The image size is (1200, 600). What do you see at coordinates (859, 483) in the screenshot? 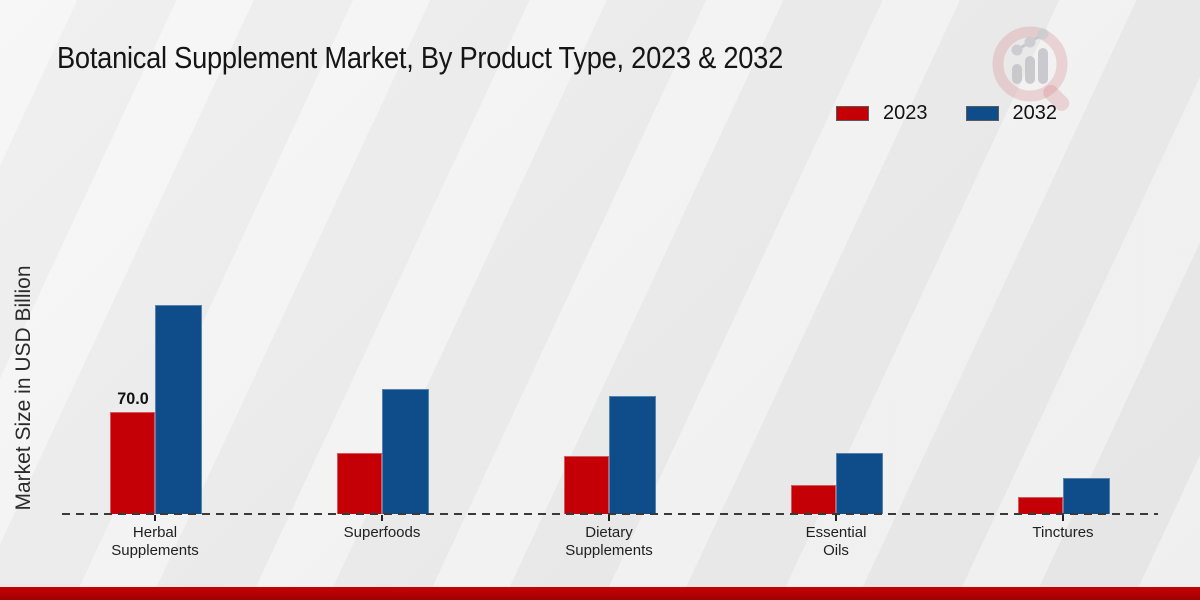
I see `bar-2032-essential-oils` at bounding box center [859, 483].